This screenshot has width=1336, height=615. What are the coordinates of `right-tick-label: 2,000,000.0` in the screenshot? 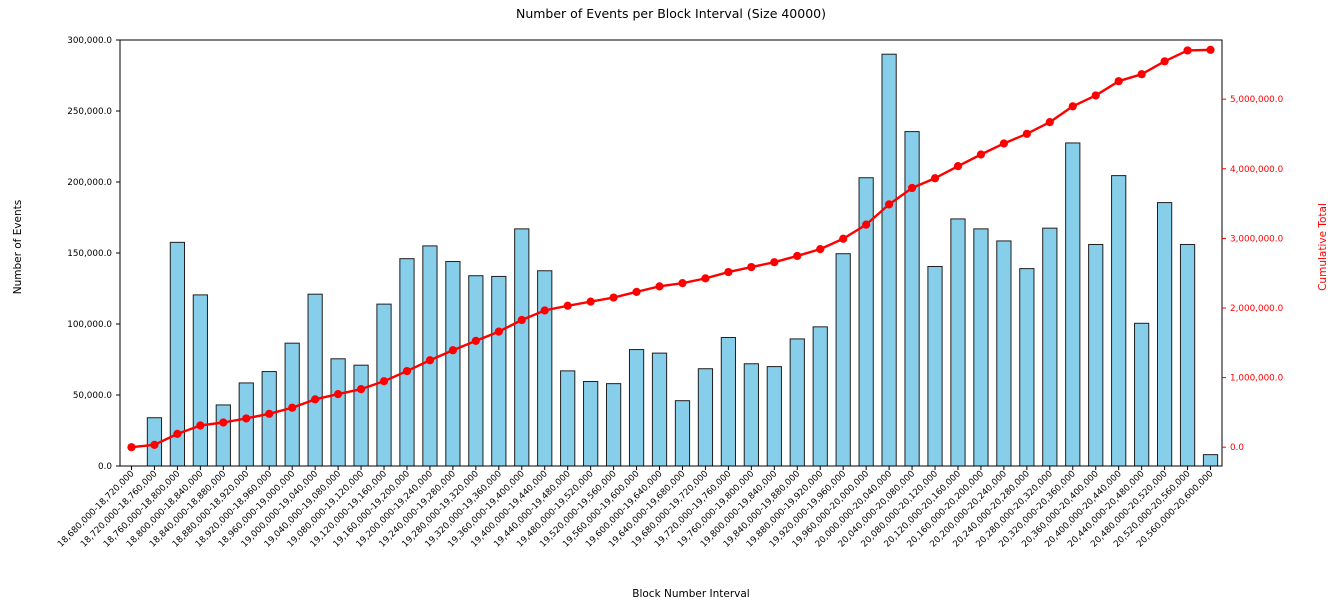 It's located at (1257, 309).